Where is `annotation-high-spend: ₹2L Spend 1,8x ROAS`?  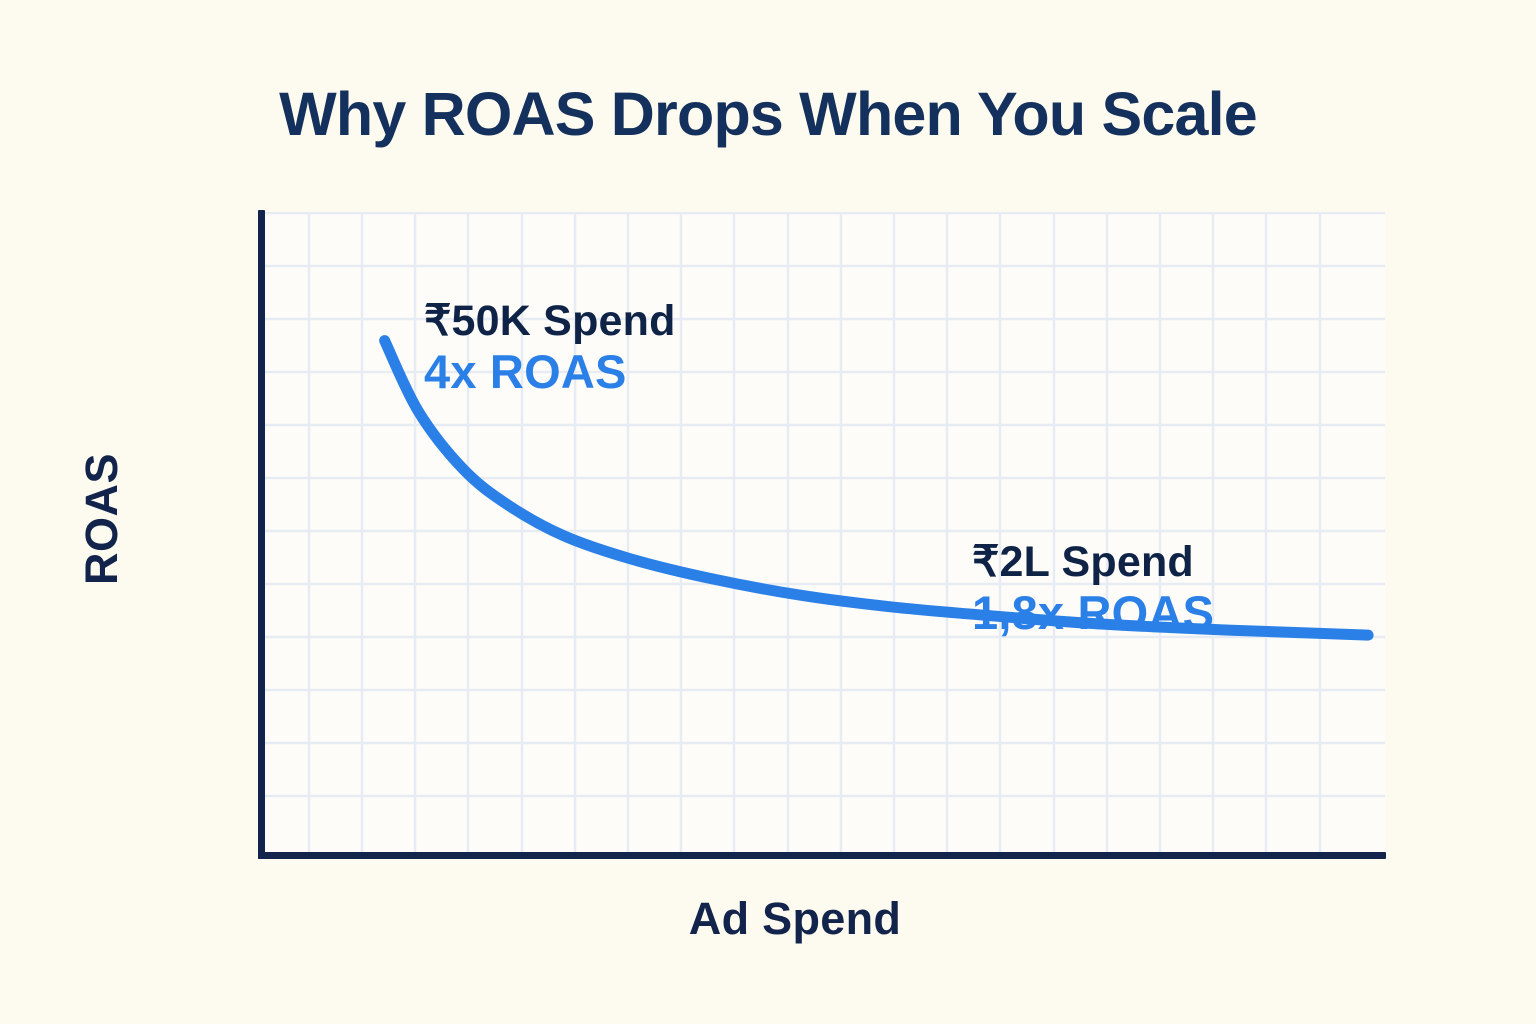 annotation-high-spend: ₹2L Spend 1,8x ROAS is located at coordinates (1093, 590).